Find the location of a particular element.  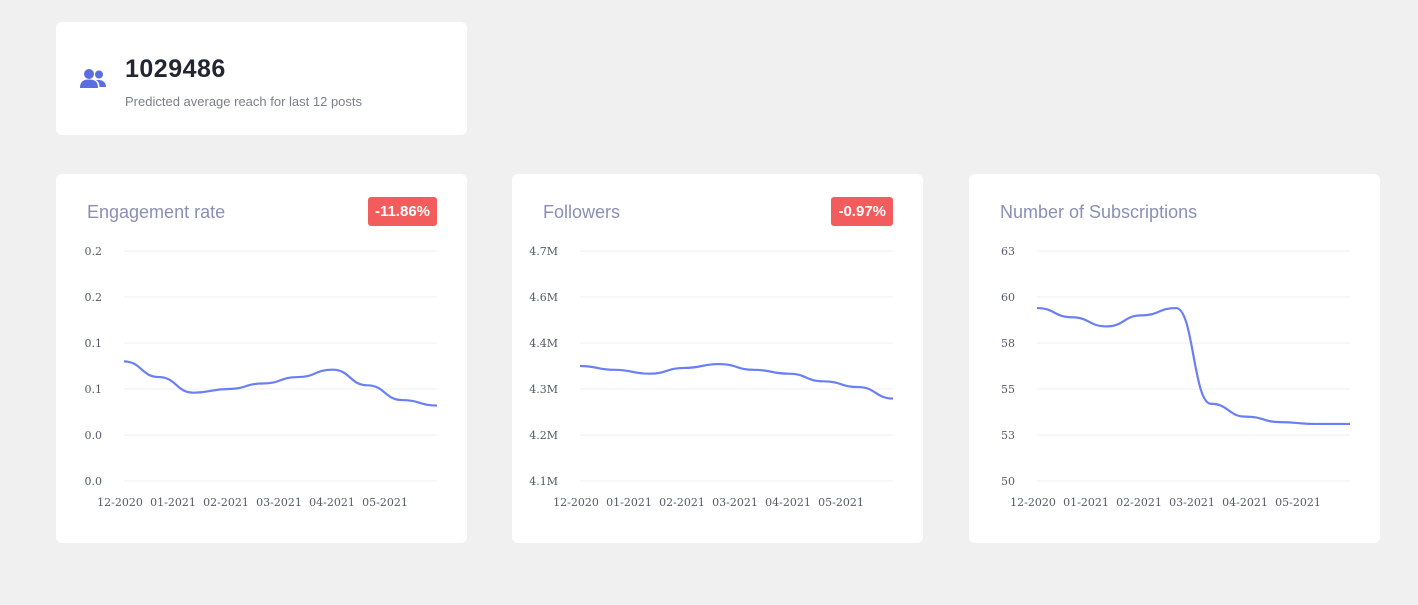

y-tick-label: 4.2M is located at coordinates (543, 435).